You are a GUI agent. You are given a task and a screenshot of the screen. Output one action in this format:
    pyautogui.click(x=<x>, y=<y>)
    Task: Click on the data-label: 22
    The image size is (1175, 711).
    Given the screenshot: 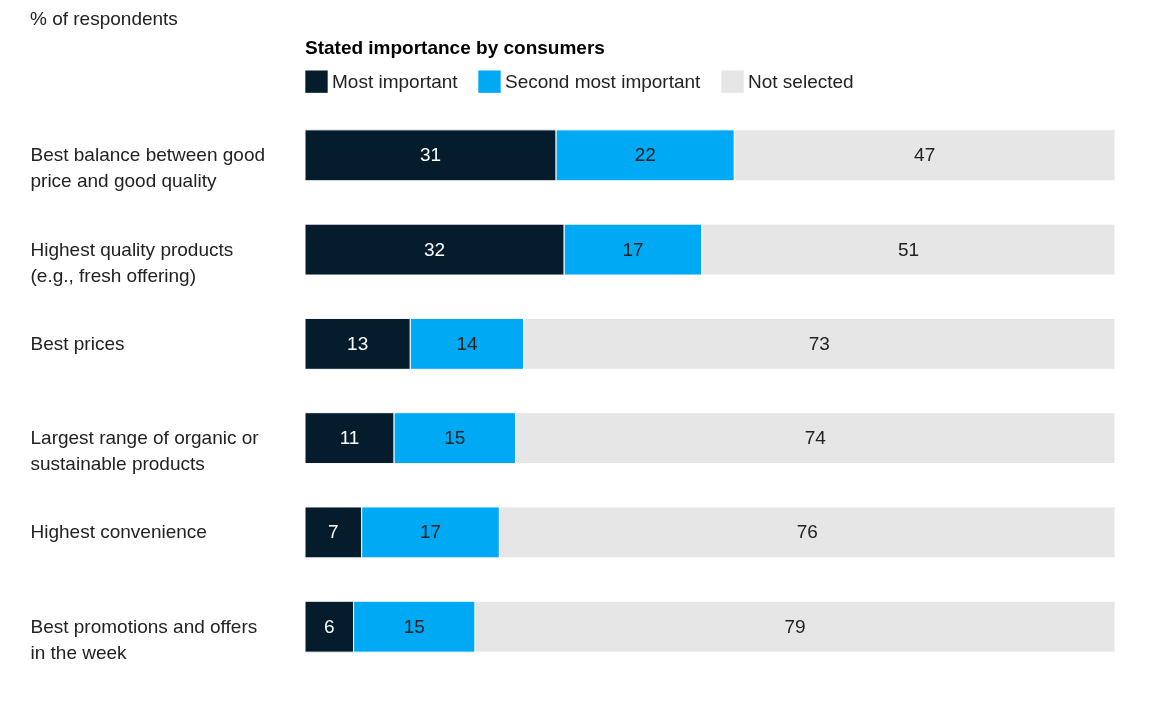 What is the action you would take?
    pyautogui.click(x=645, y=155)
    